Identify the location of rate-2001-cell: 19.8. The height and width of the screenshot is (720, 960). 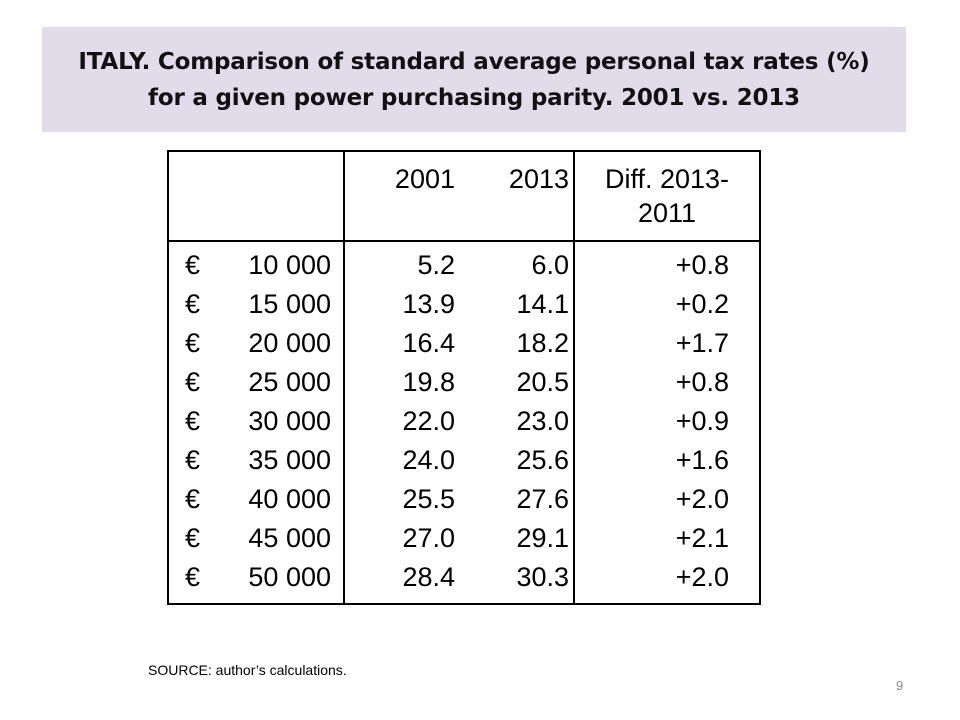
(428, 382).